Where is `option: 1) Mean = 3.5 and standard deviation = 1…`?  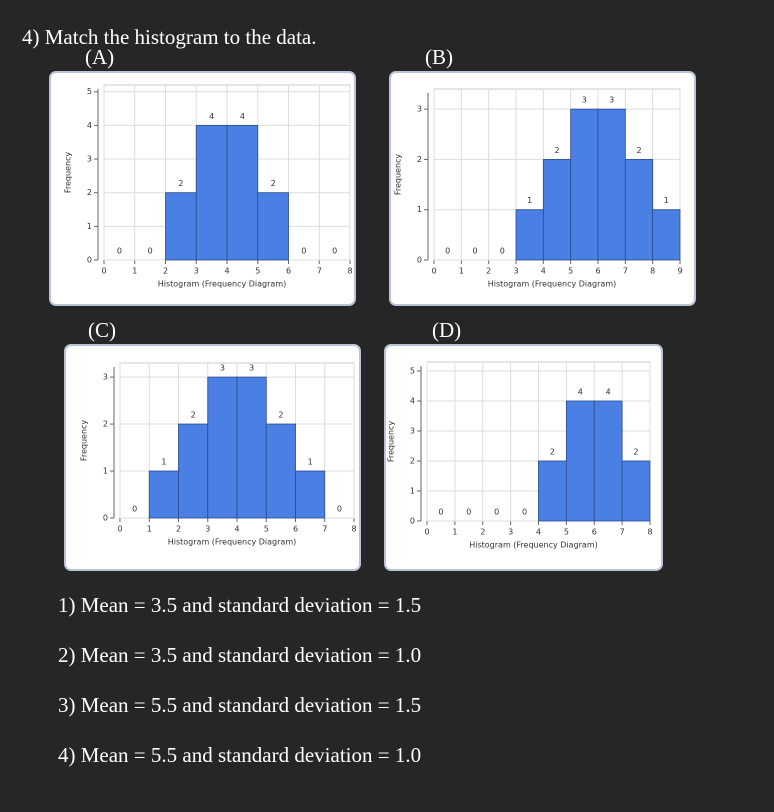 option: 1) Mean = 3.5 and standard deviation = 1… is located at coordinates (239, 605).